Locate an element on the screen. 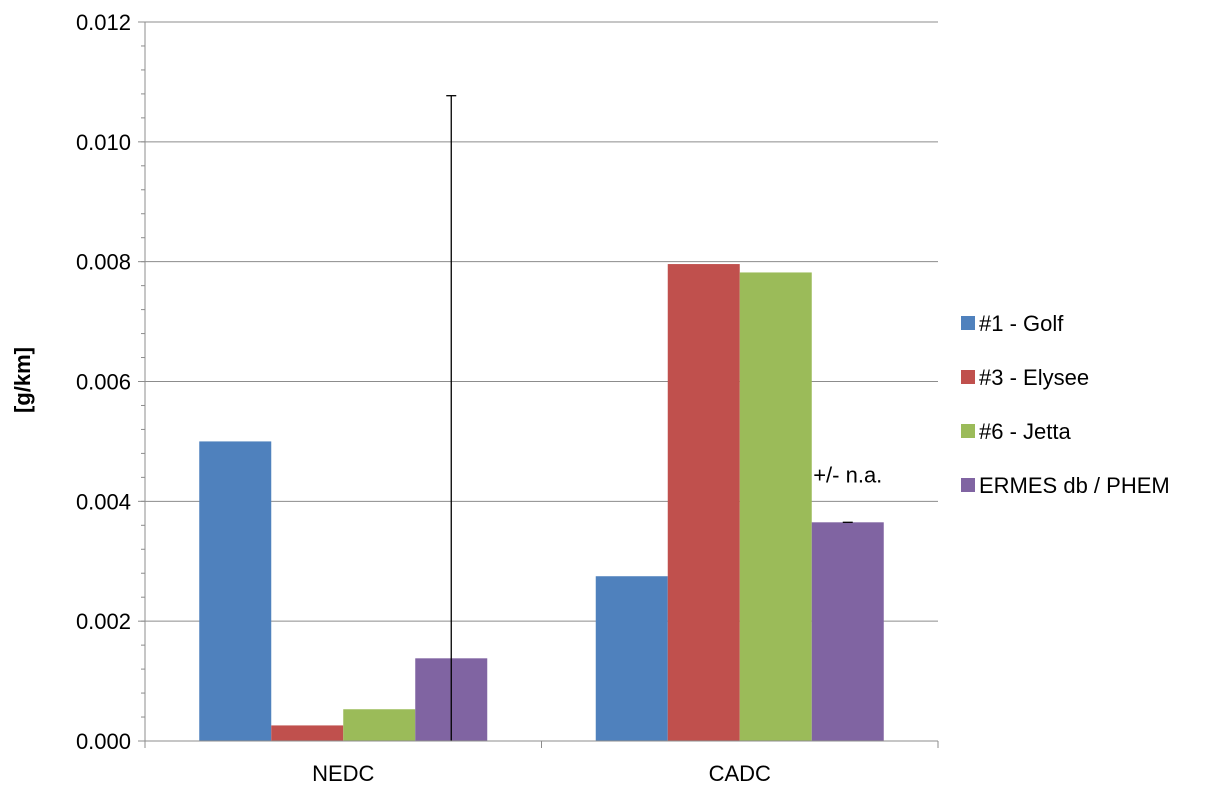 The image size is (1222, 789). legend-label: #1 - Golf is located at coordinates (1021, 323).